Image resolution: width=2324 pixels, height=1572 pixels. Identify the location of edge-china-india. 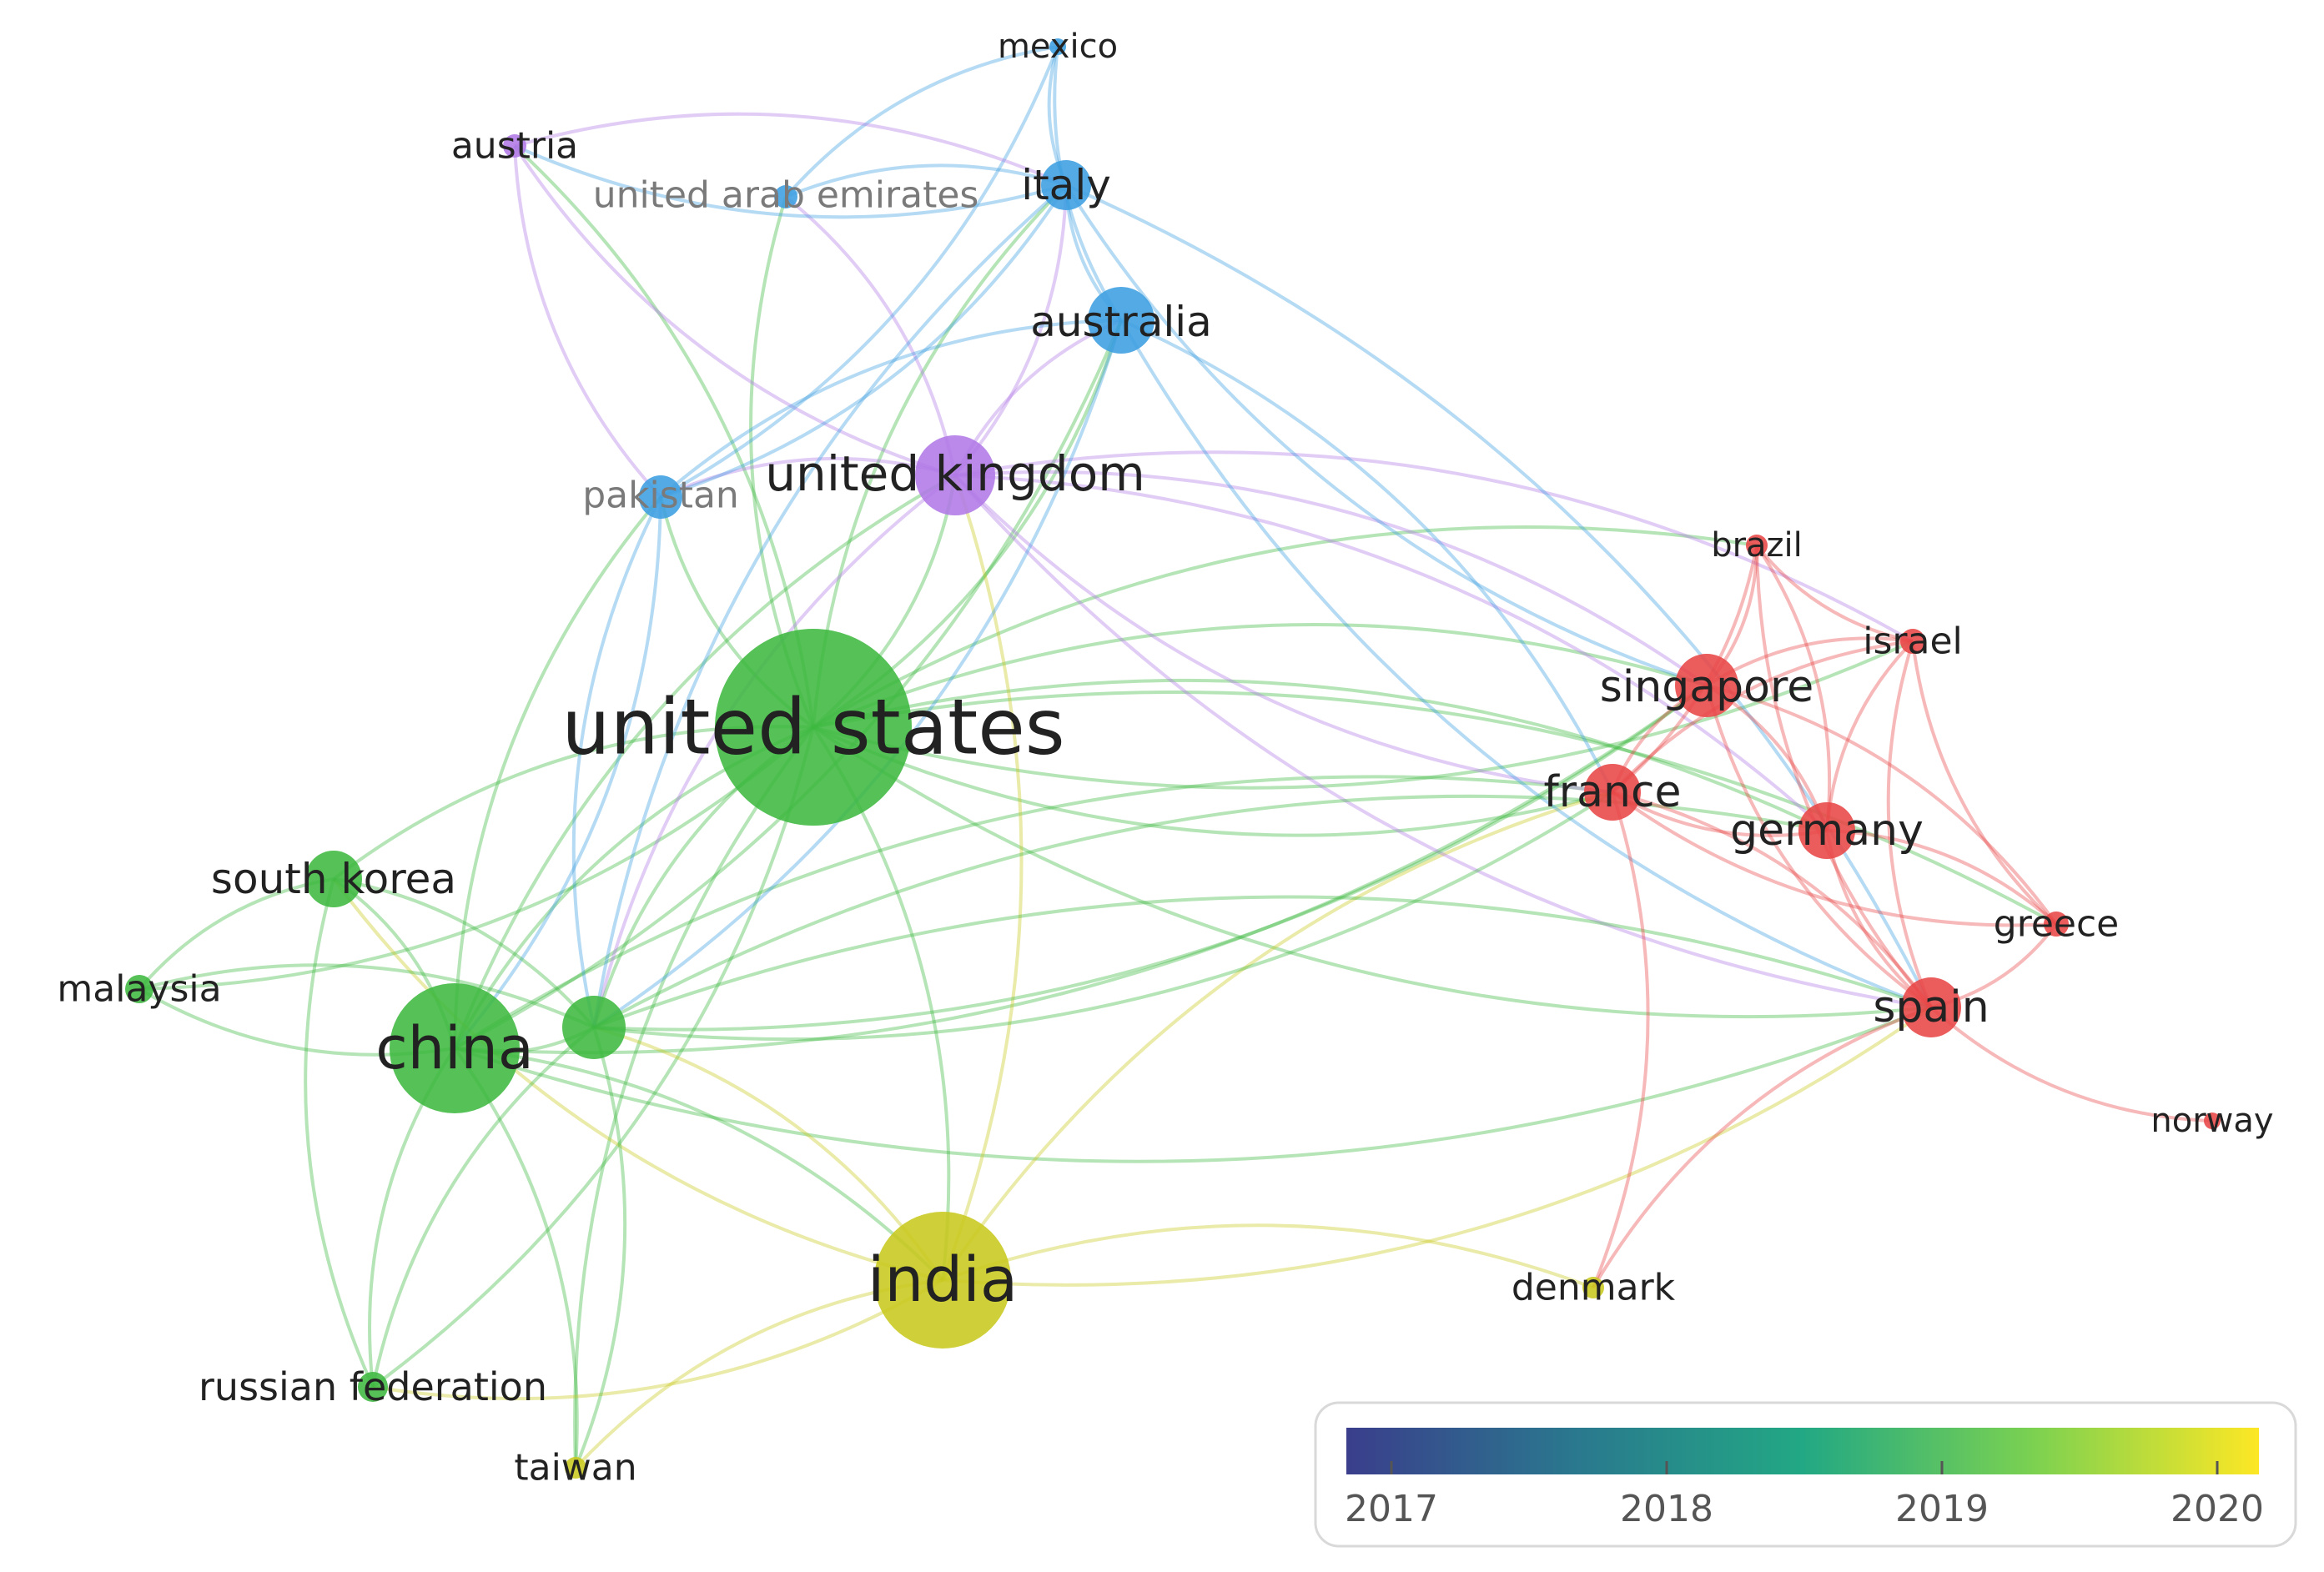
(699, 1164).